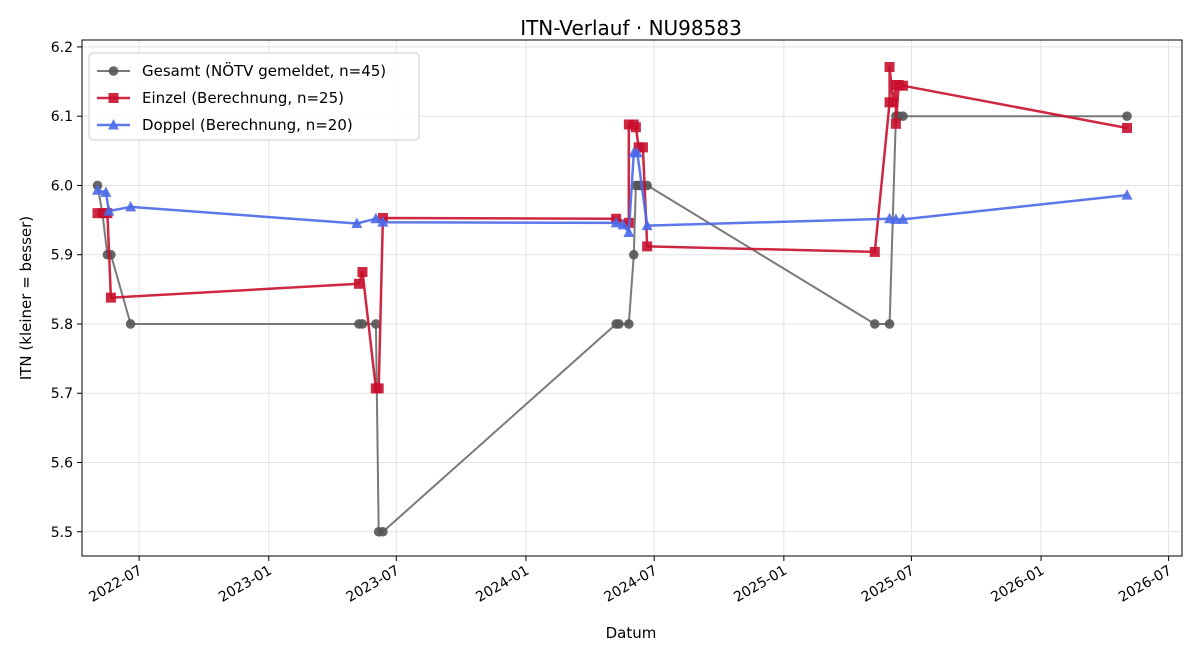  I want to click on y-tick-label: 6.2, so click(62, 48).